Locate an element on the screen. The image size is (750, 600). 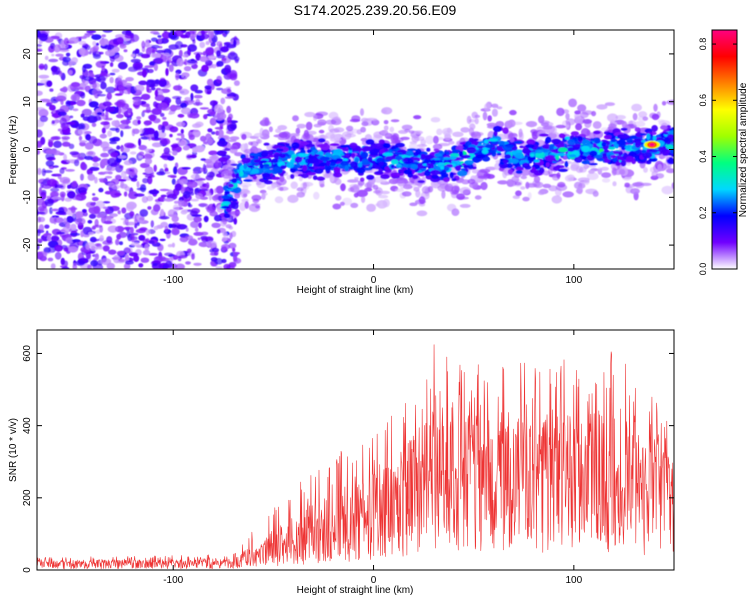
colorbar-tick-label: 0.8 is located at coordinates (703, 44).